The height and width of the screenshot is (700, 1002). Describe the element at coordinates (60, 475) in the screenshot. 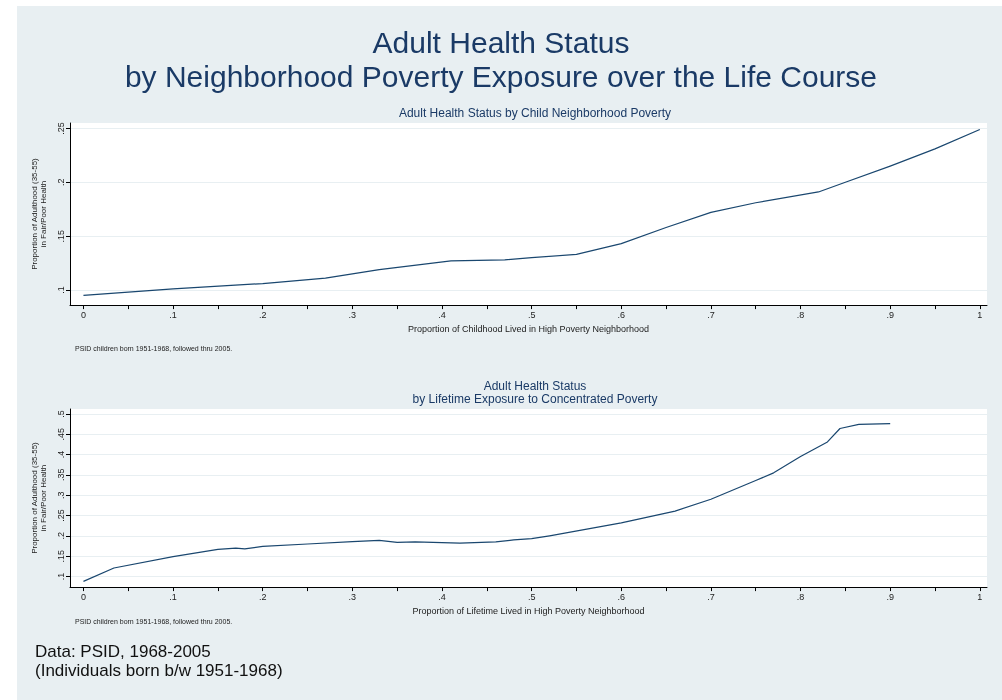

I see `y-tick-label: .35` at that location.